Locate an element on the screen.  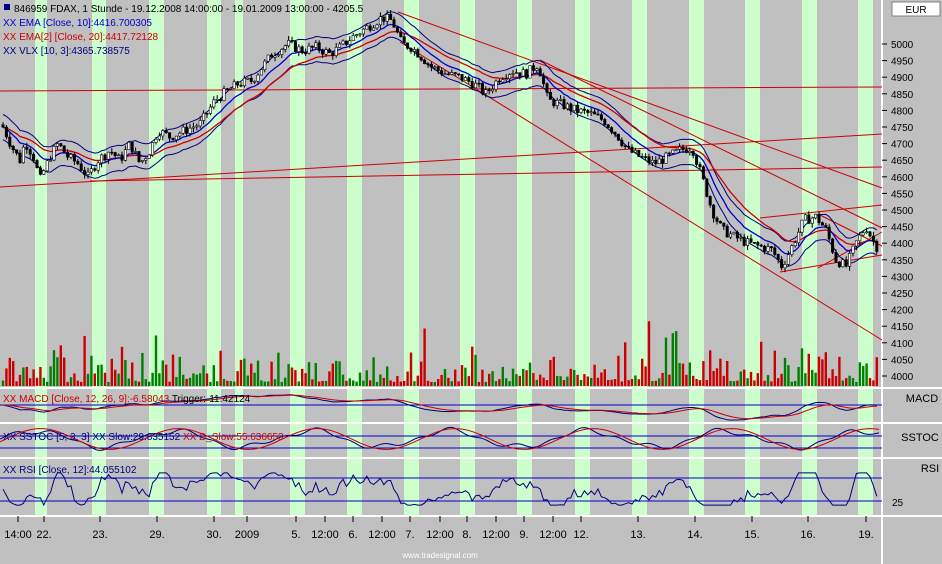
price-tick-label: 4950 is located at coordinates (902, 62).